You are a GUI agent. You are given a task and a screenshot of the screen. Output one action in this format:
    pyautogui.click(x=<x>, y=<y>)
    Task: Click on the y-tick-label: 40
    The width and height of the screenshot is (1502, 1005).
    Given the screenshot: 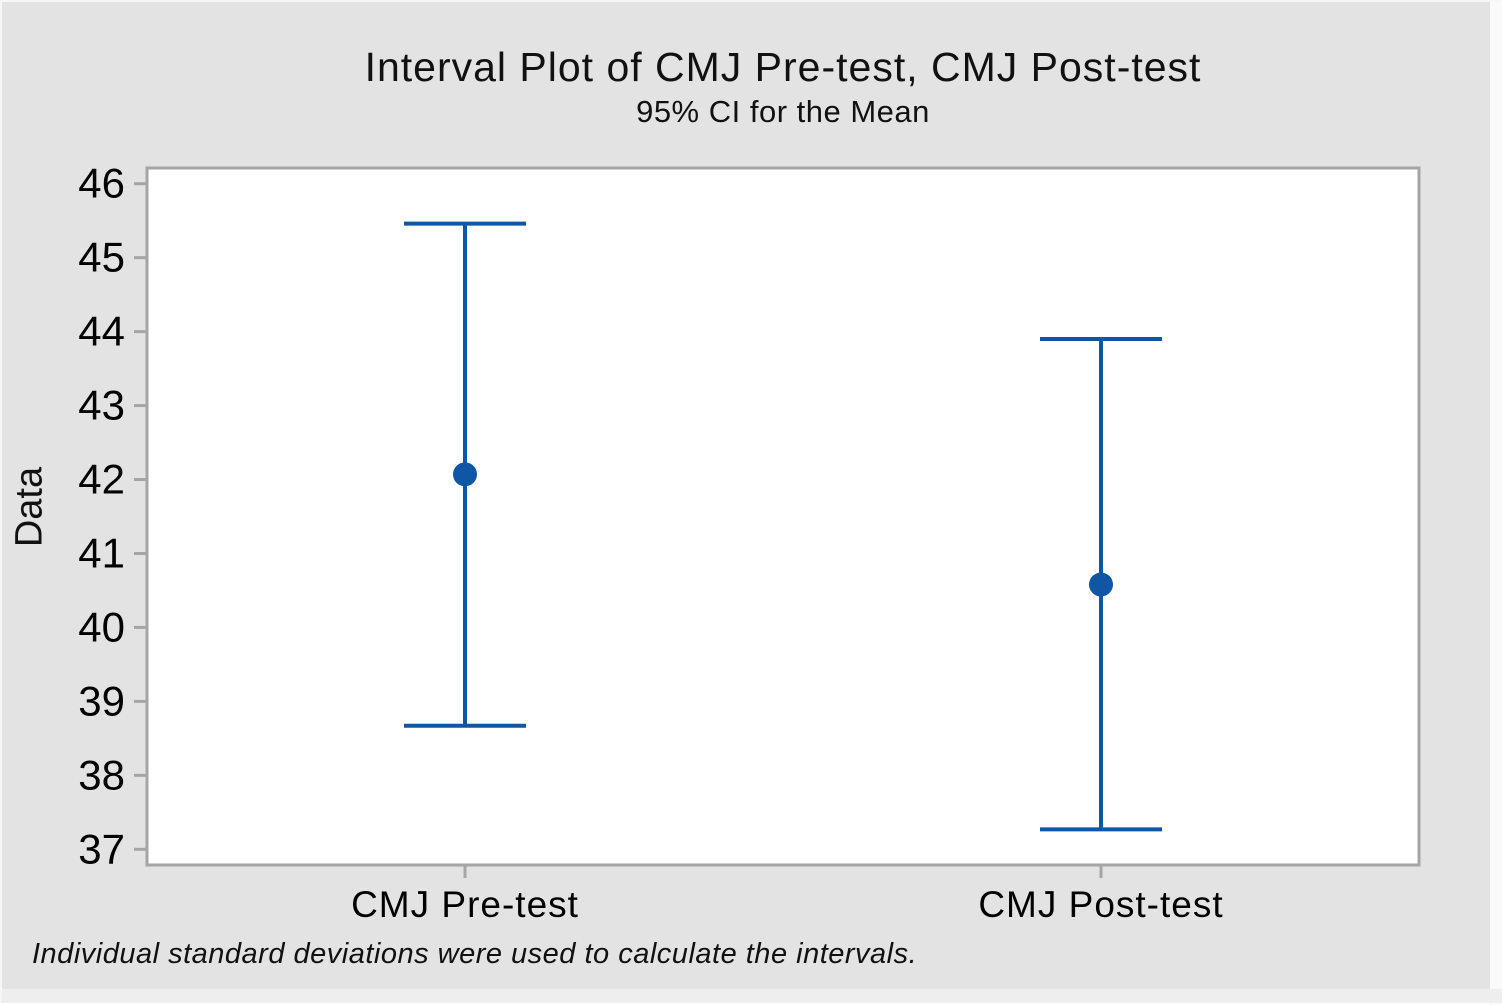 What is the action you would take?
    pyautogui.click(x=101, y=626)
    